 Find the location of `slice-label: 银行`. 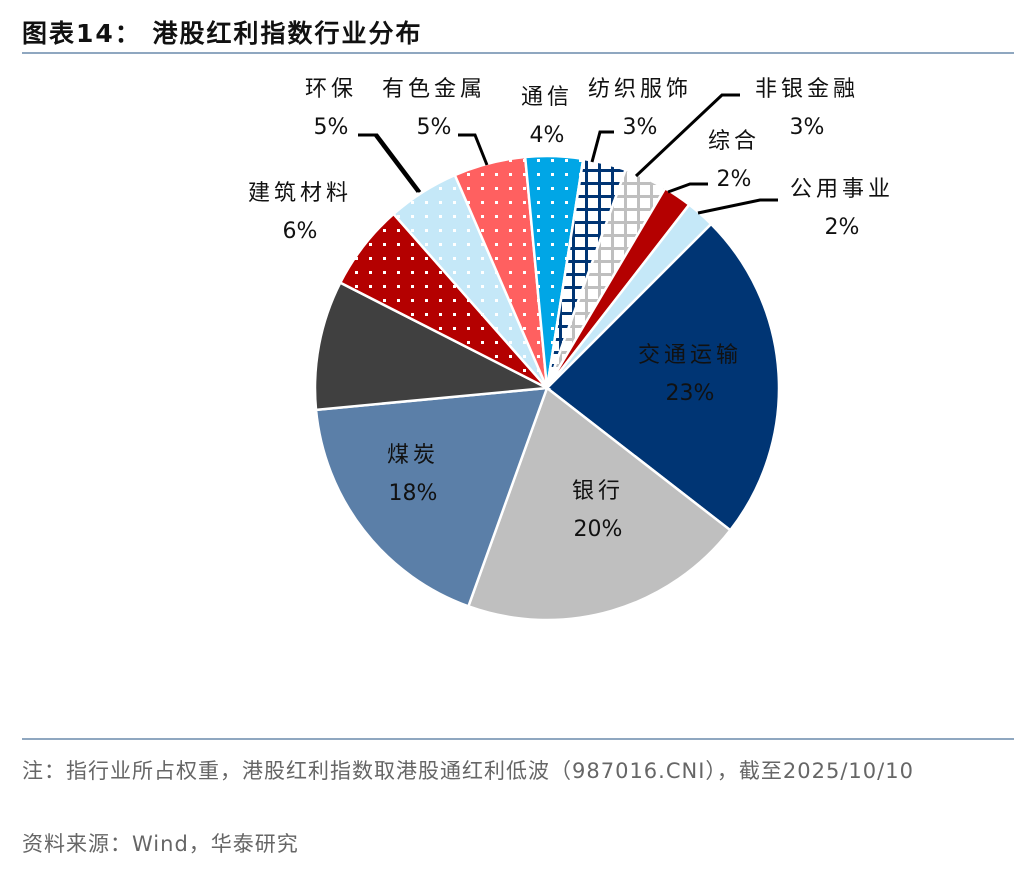

slice-label: 银行 is located at coordinates (598, 491).